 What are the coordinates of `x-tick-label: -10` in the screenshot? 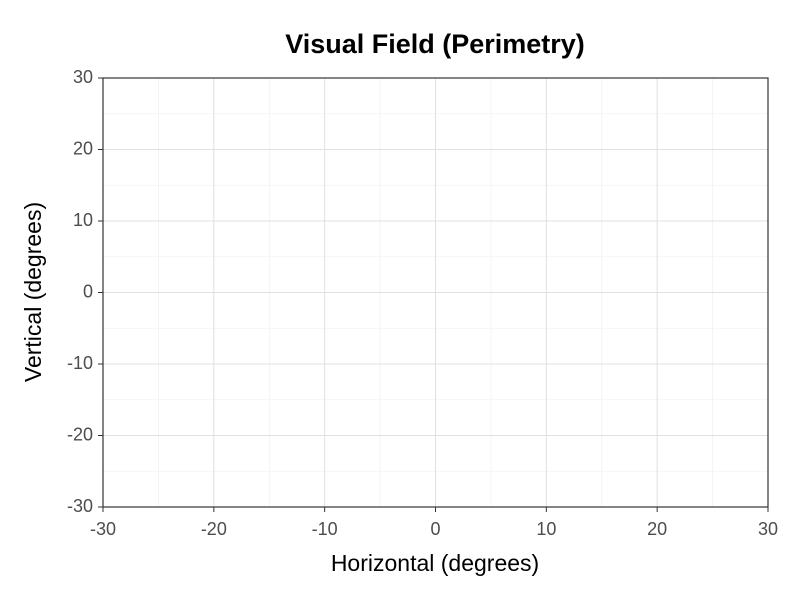 It's located at (325, 529).